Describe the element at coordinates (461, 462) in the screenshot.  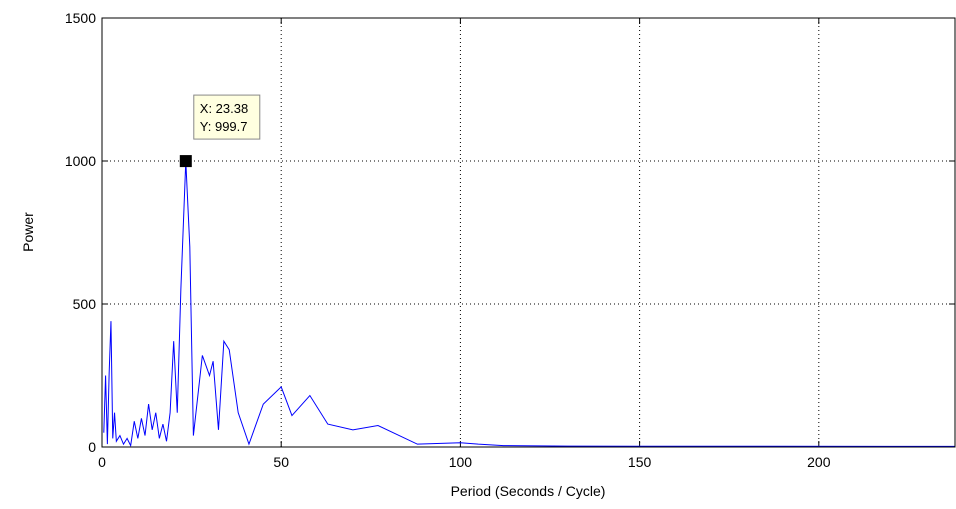
I see `x-tick-label: 100` at that location.